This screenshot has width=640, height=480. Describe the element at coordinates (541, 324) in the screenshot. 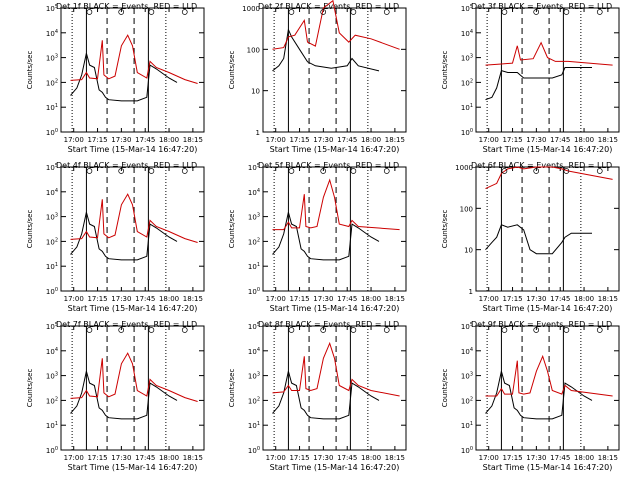

I see `panel-title: Det 9f BLACK = Events, RED = LLD` at that location.